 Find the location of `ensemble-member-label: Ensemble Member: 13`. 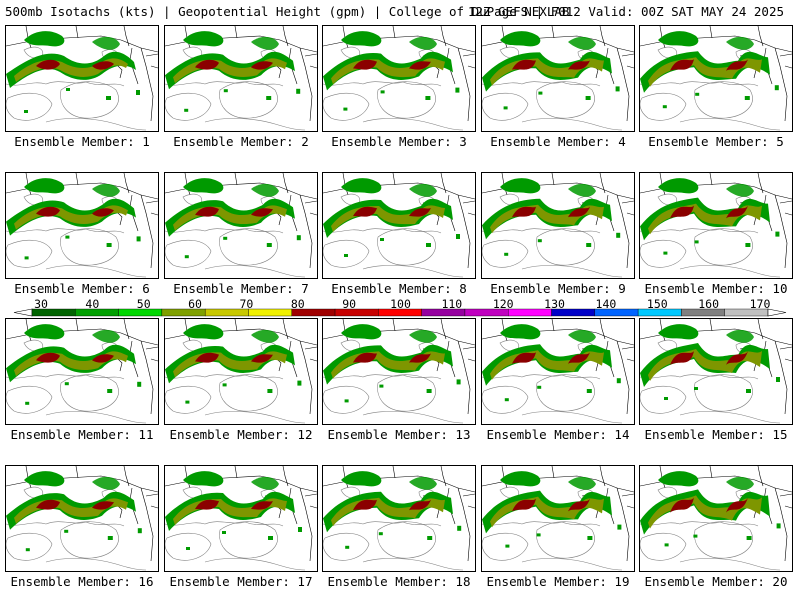

ensemble-member-label: Ensemble Member: 13 is located at coordinates (399, 434).